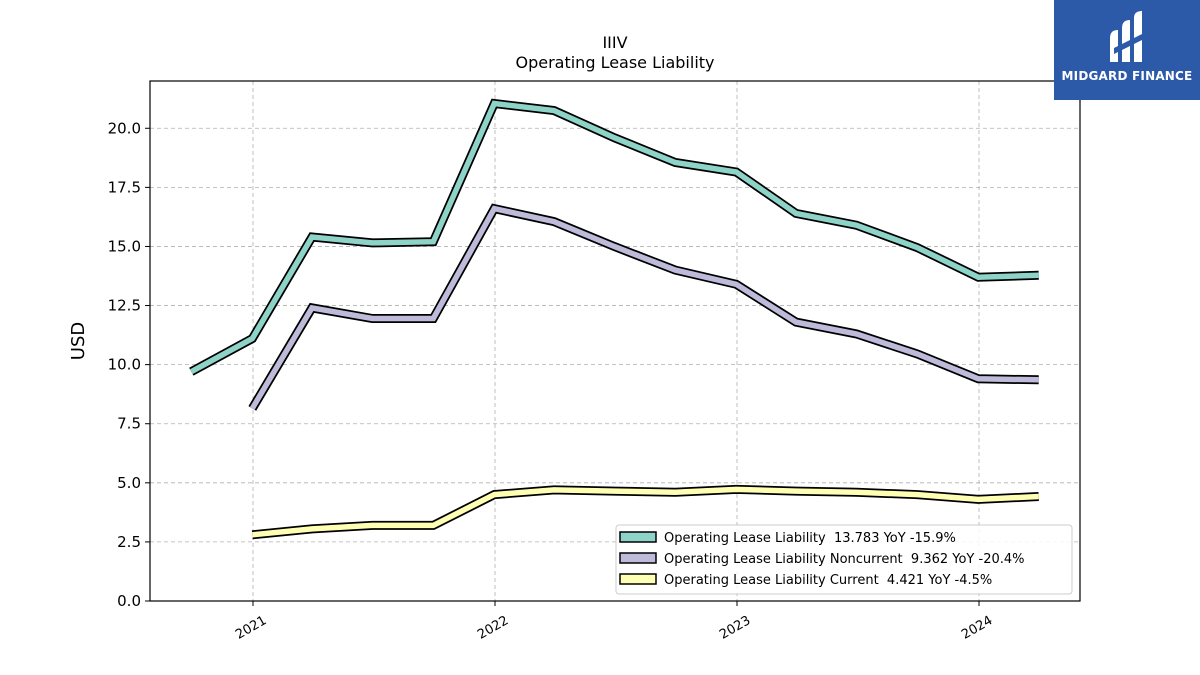  I want to click on y-tick-label: 5.0, so click(129, 483).